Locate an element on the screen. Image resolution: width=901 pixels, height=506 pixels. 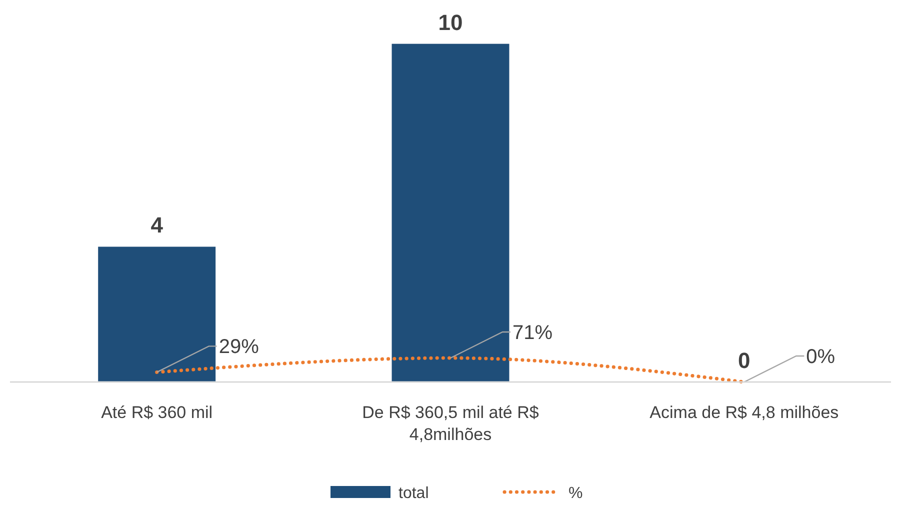
data-label: 71% is located at coordinates (532, 333).